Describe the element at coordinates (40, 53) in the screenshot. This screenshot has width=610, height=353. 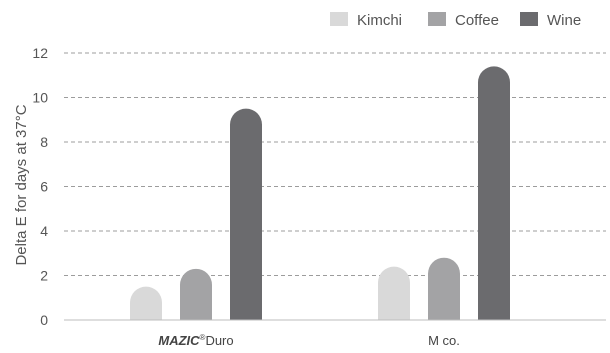
I see `y-tick-label: 12` at that location.